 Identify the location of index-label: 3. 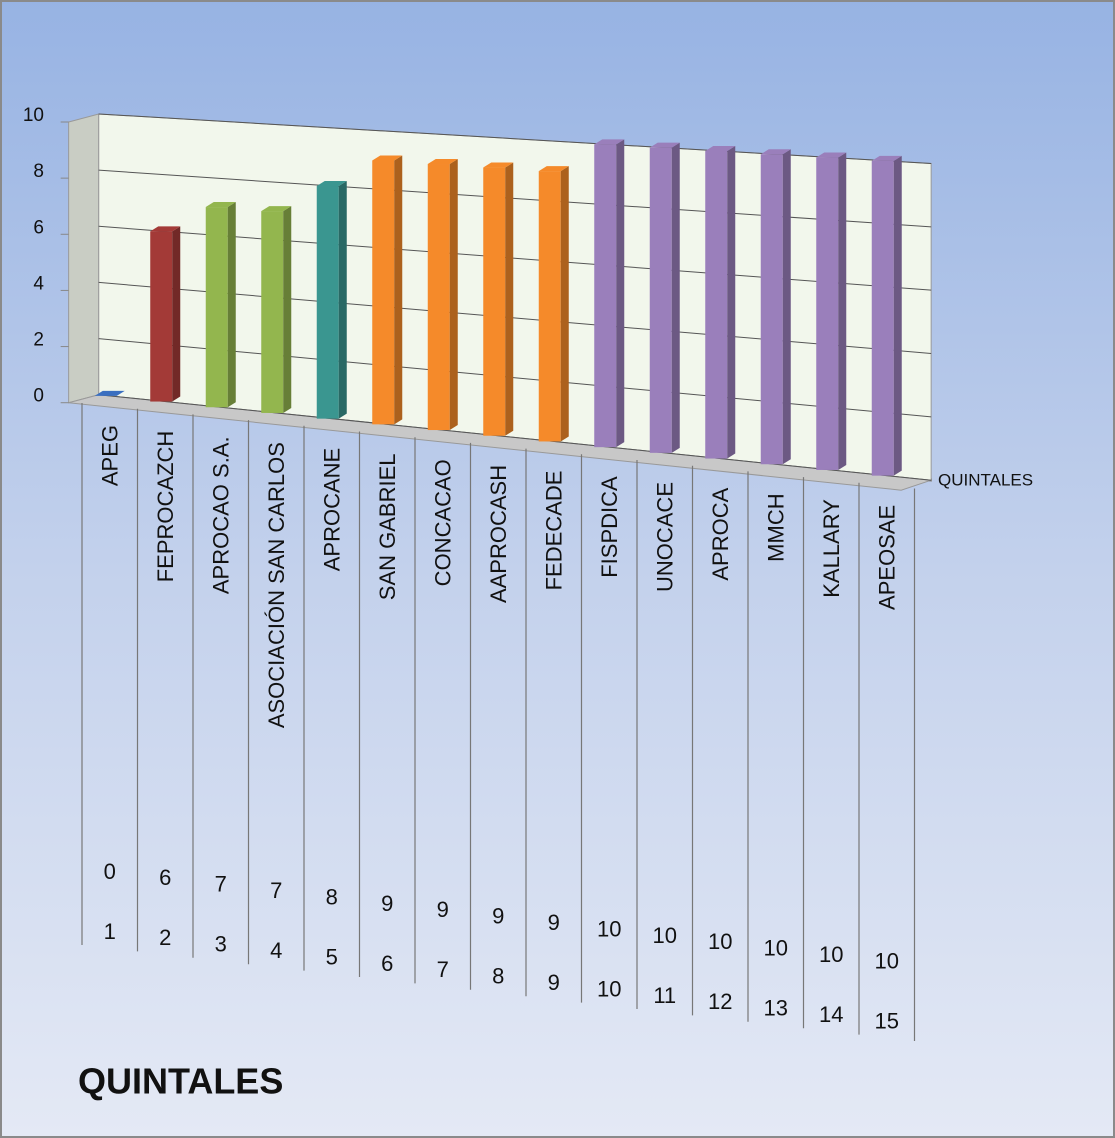
(221, 944).